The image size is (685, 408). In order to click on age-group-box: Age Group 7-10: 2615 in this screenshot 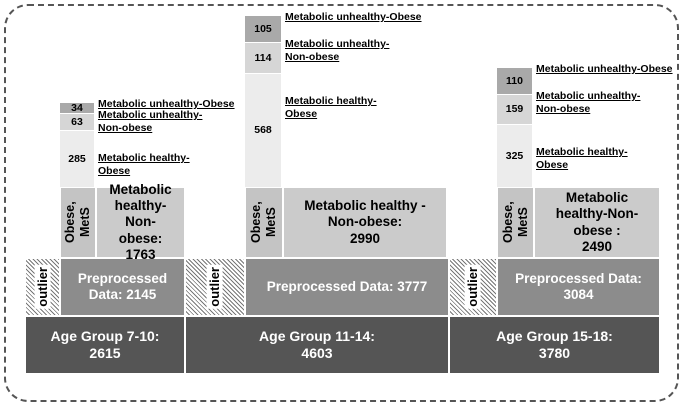, I will do `click(105, 345)`.